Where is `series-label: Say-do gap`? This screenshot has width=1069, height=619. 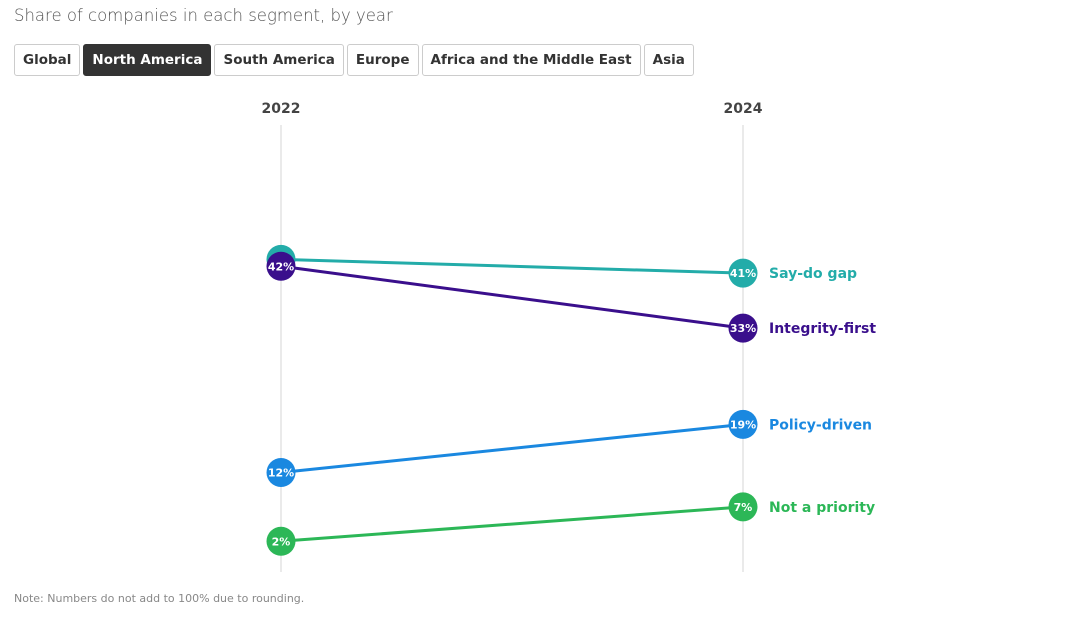
series-label: Say-do gap is located at coordinates (813, 274).